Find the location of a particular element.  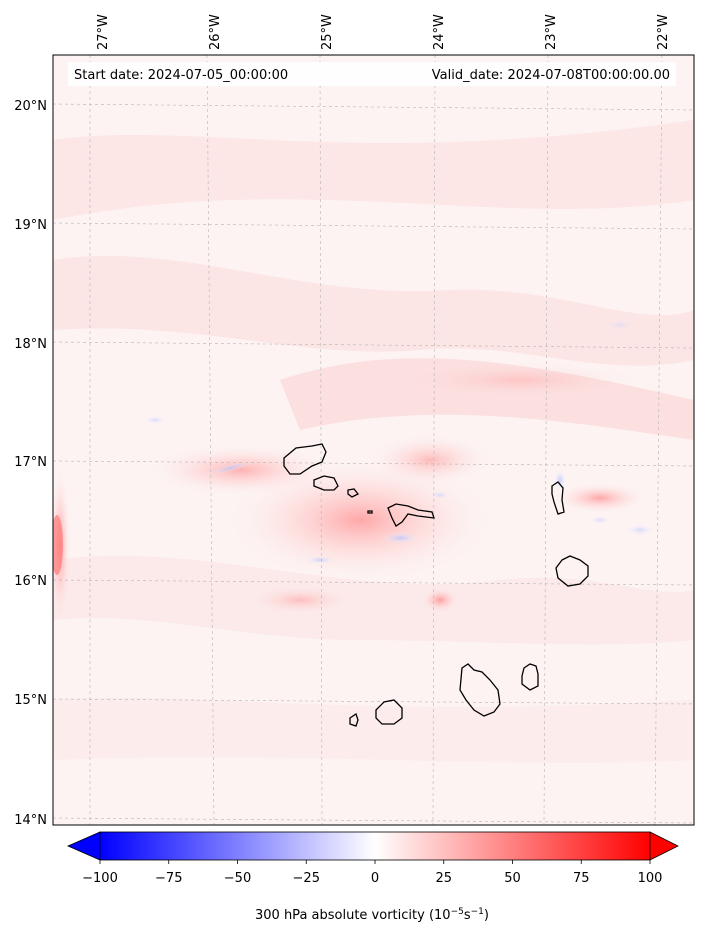

lon-label: 24°W is located at coordinates (439, 32).